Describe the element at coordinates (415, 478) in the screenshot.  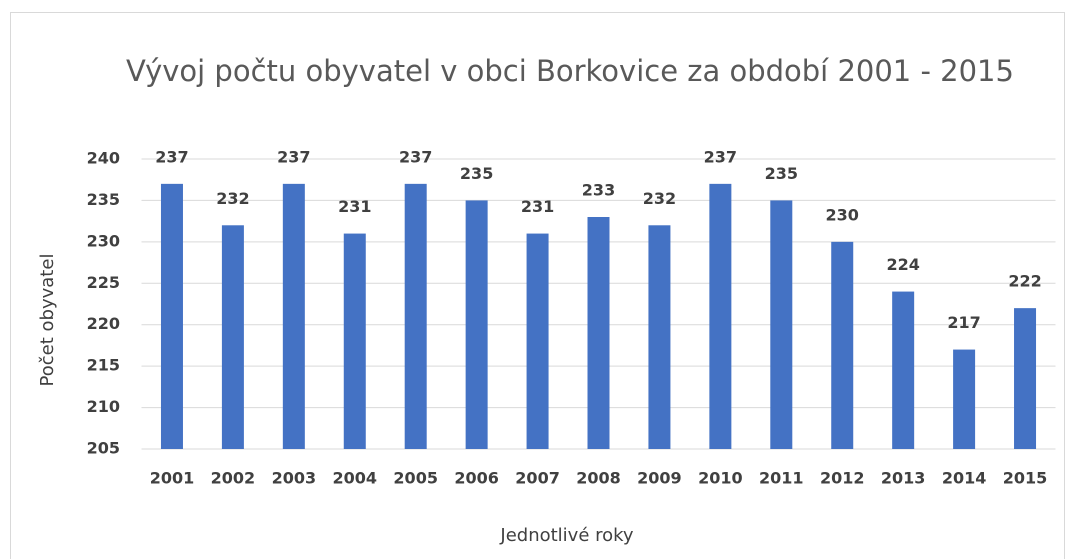
I see `x-tick-label: 2005` at that location.